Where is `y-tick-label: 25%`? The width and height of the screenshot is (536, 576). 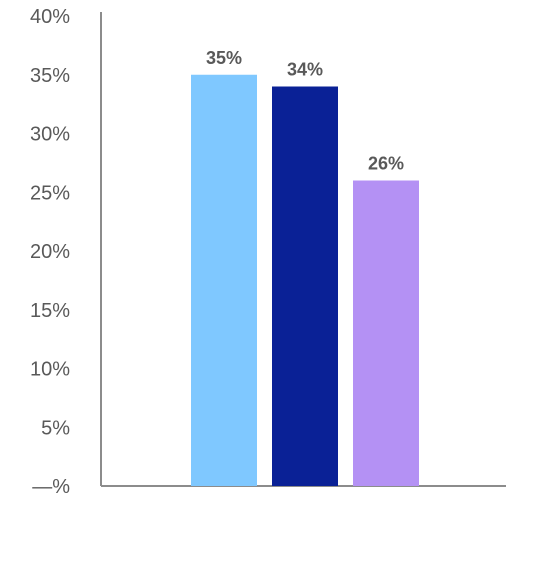 y-tick-label: 25% is located at coordinates (50, 193).